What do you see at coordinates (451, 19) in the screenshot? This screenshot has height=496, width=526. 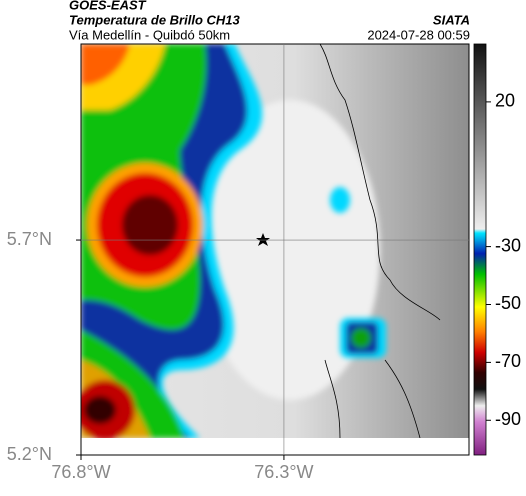 I see `agency: SIATA` at bounding box center [451, 19].